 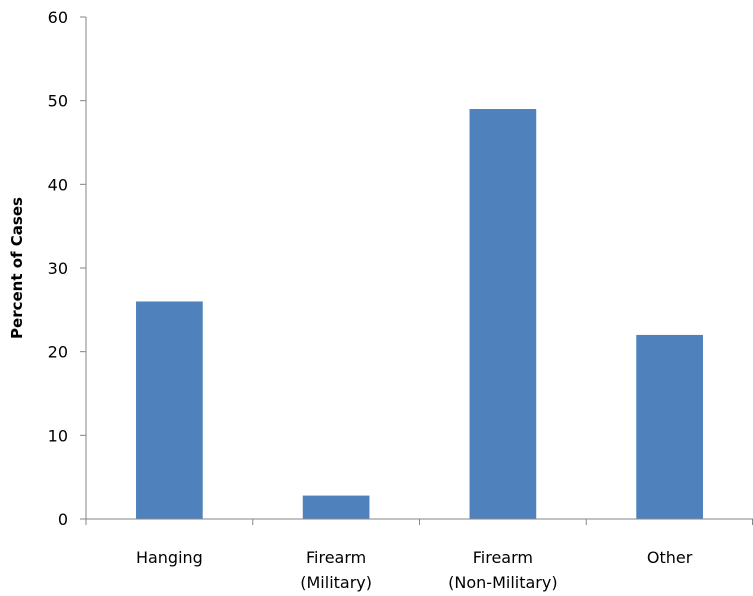 I want to click on x-tick-label: Hanging, so click(x=169, y=557).